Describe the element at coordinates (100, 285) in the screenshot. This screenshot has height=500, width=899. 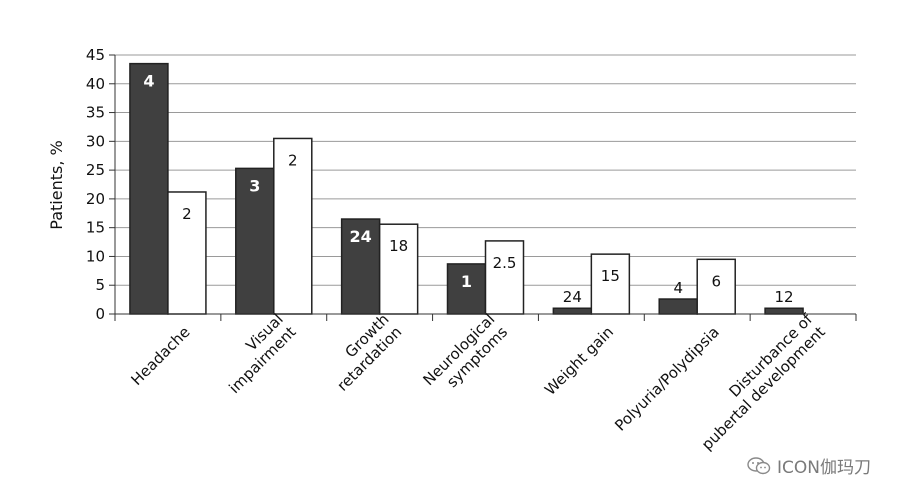
I see `y-tick-label: 5` at that location.